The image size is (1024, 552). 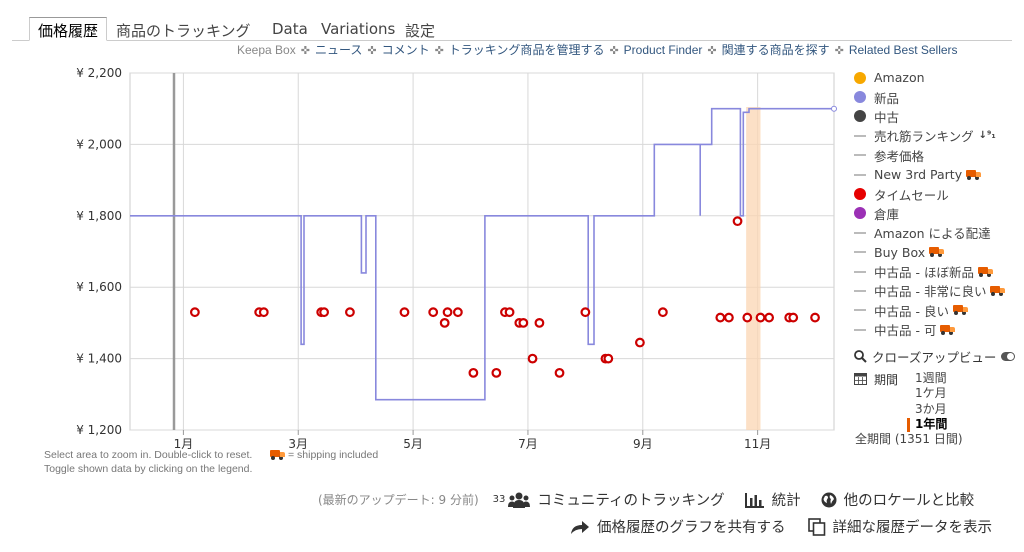 I want to click on tab-price-history: 価格履歴, so click(x=68, y=29).